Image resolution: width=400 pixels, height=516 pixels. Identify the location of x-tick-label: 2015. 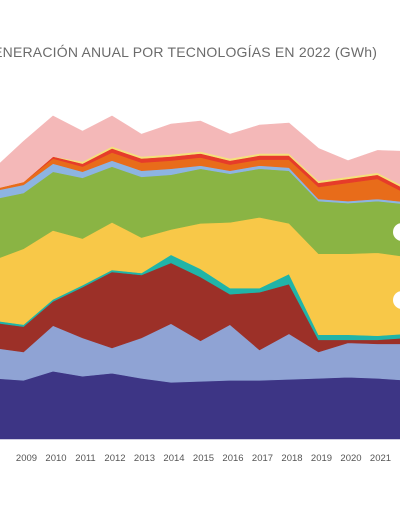
(203, 458).